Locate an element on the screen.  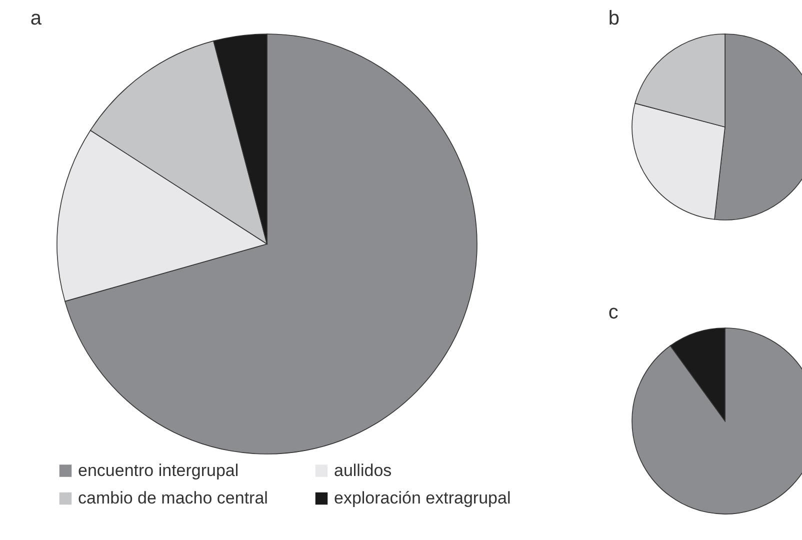
chart-title: a is located at coordinates (36, 18).